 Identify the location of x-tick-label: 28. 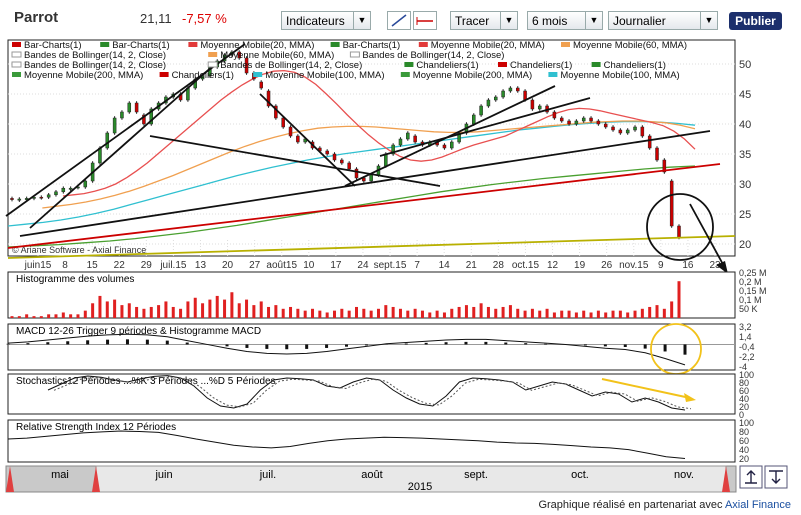
(499, 265).